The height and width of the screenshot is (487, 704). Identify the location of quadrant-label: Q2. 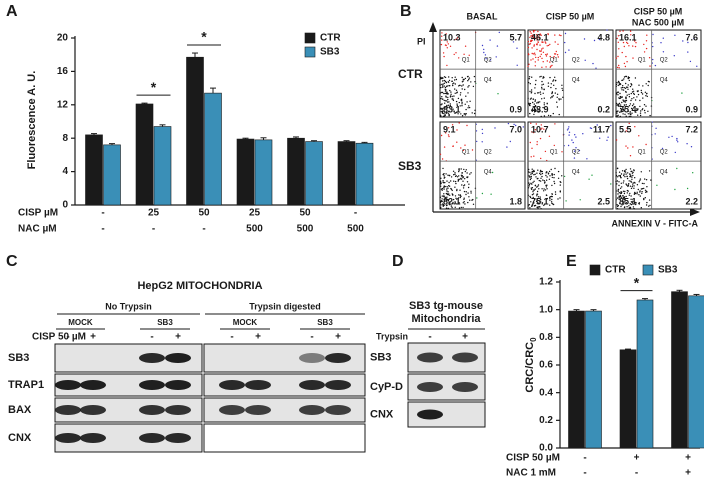
(576, 153).